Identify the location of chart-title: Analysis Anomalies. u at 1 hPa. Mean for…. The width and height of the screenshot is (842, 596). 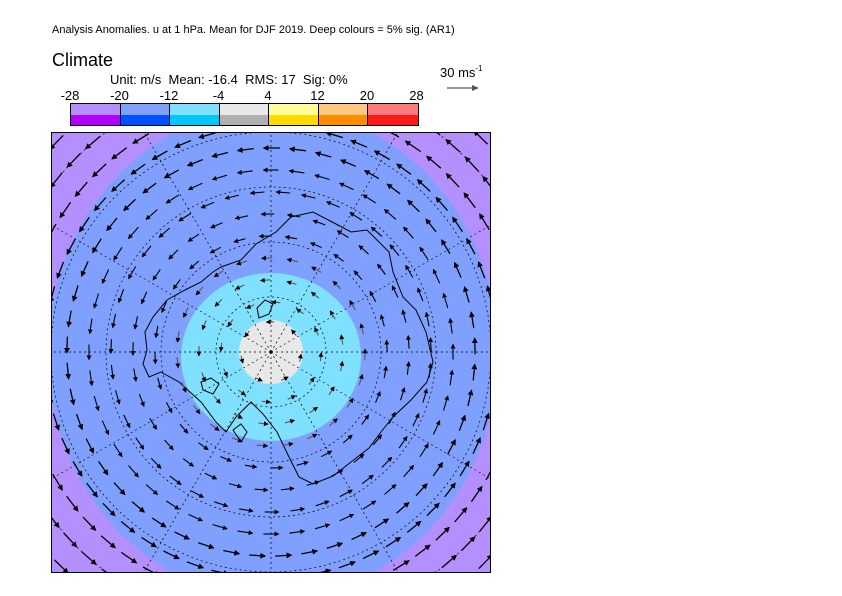
(253, 30).